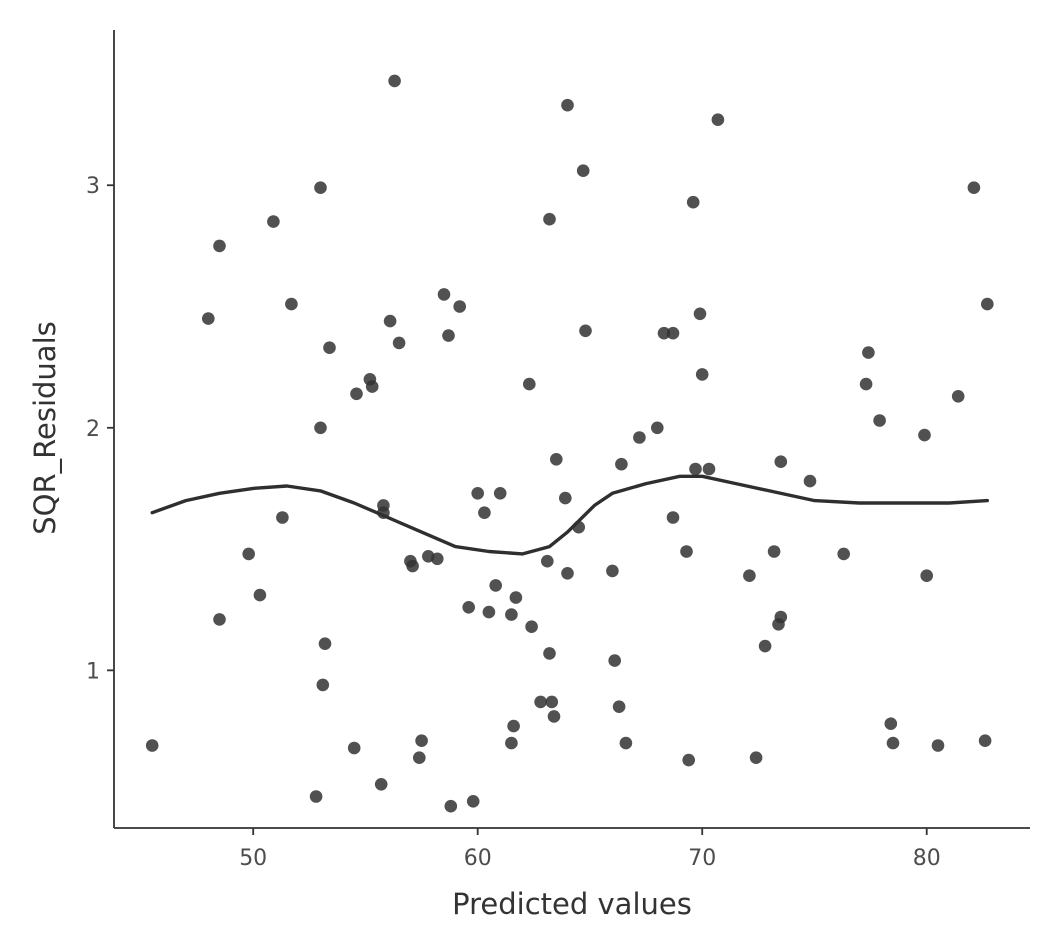  Describe the element at coordinates (572, 904) in the screenshot. I see `x-axis-title: Predicted values` at that location.